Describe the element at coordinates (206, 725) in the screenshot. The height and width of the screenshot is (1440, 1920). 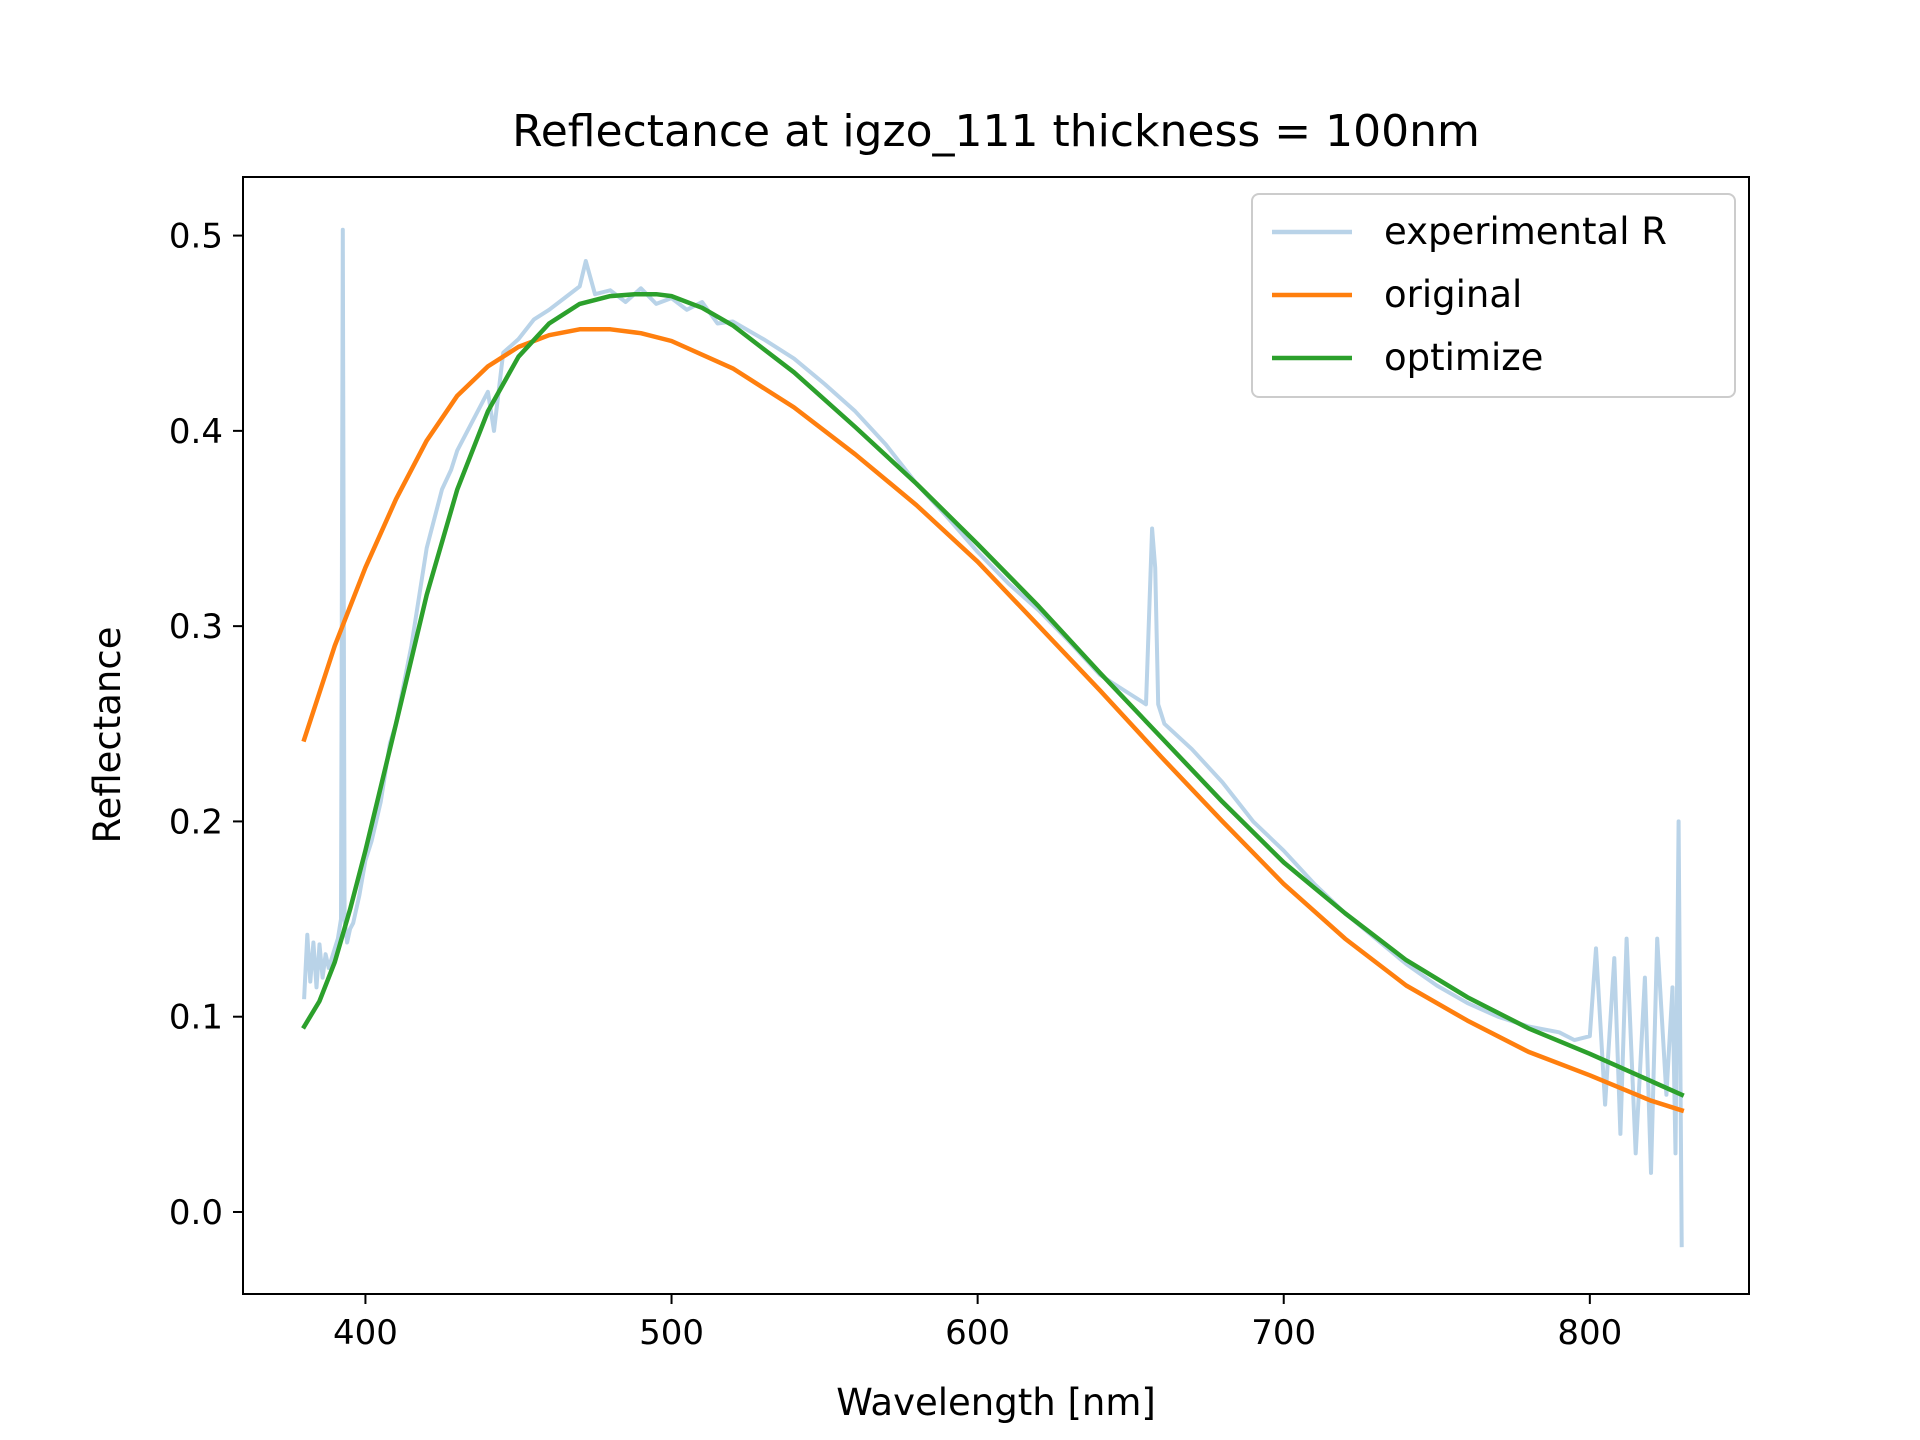
I see `y-axis-ticks: 0.0 0.1 0.2 0.3 0.4 0.5` at that location.